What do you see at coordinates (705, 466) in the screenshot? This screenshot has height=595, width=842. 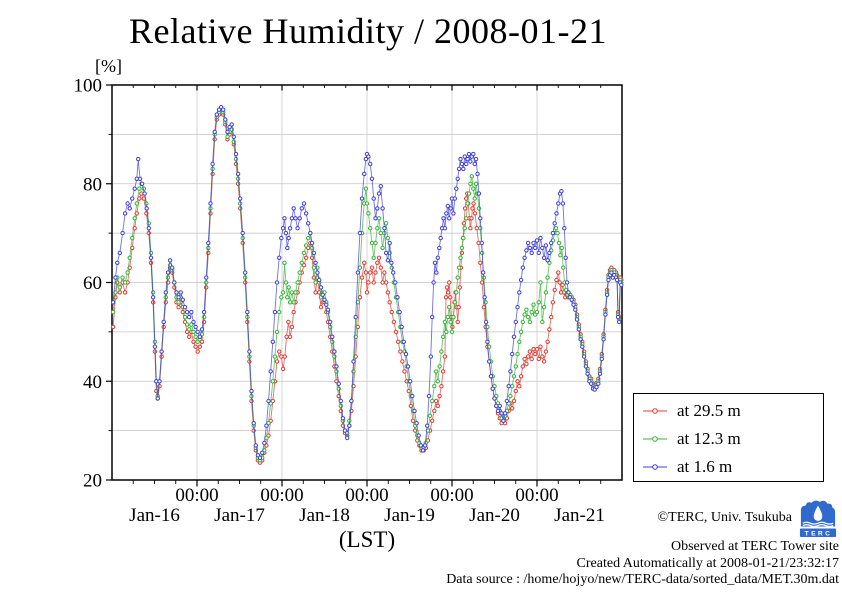 I see `legend-label-1.6m: at 1.6 m` at bounding box center [705, 466].